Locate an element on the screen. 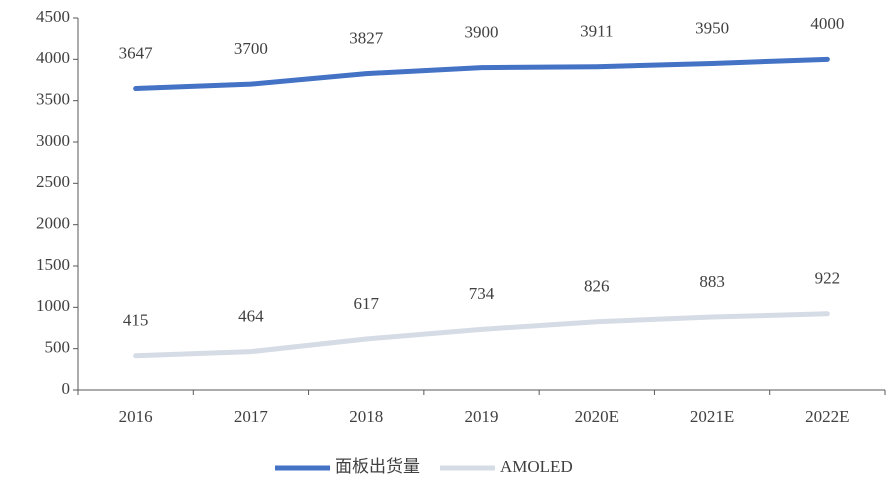  data-label: 617 is located at coordinates (366, 303).